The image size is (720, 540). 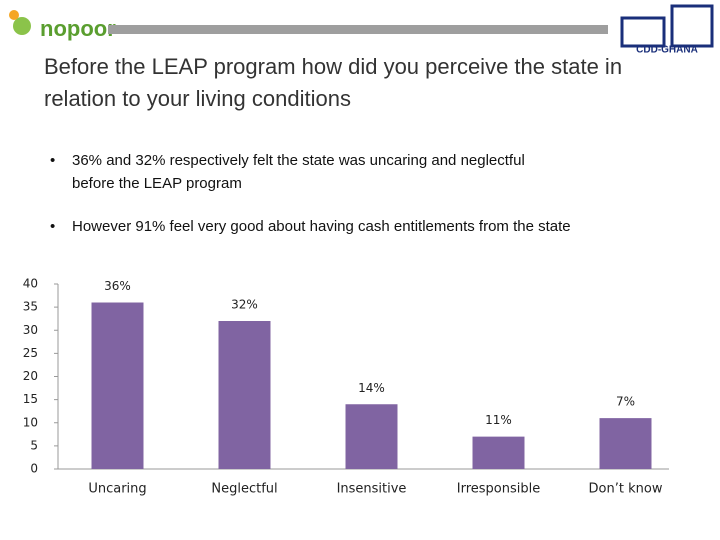 I want to click on bar-label: 14%, so click(x=371, y=388).